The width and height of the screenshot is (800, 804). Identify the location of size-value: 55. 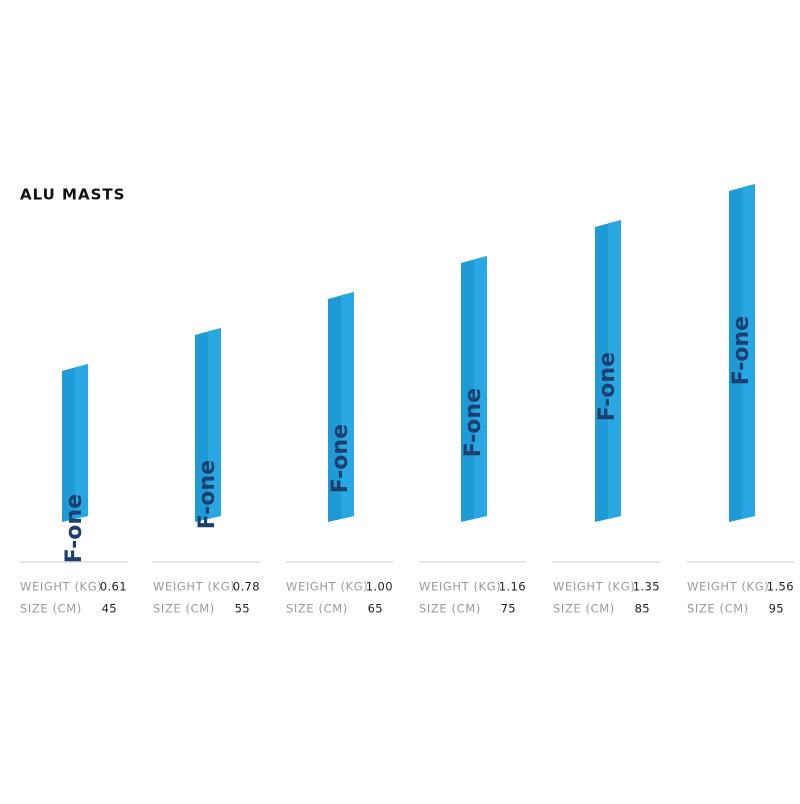
(242, 609).